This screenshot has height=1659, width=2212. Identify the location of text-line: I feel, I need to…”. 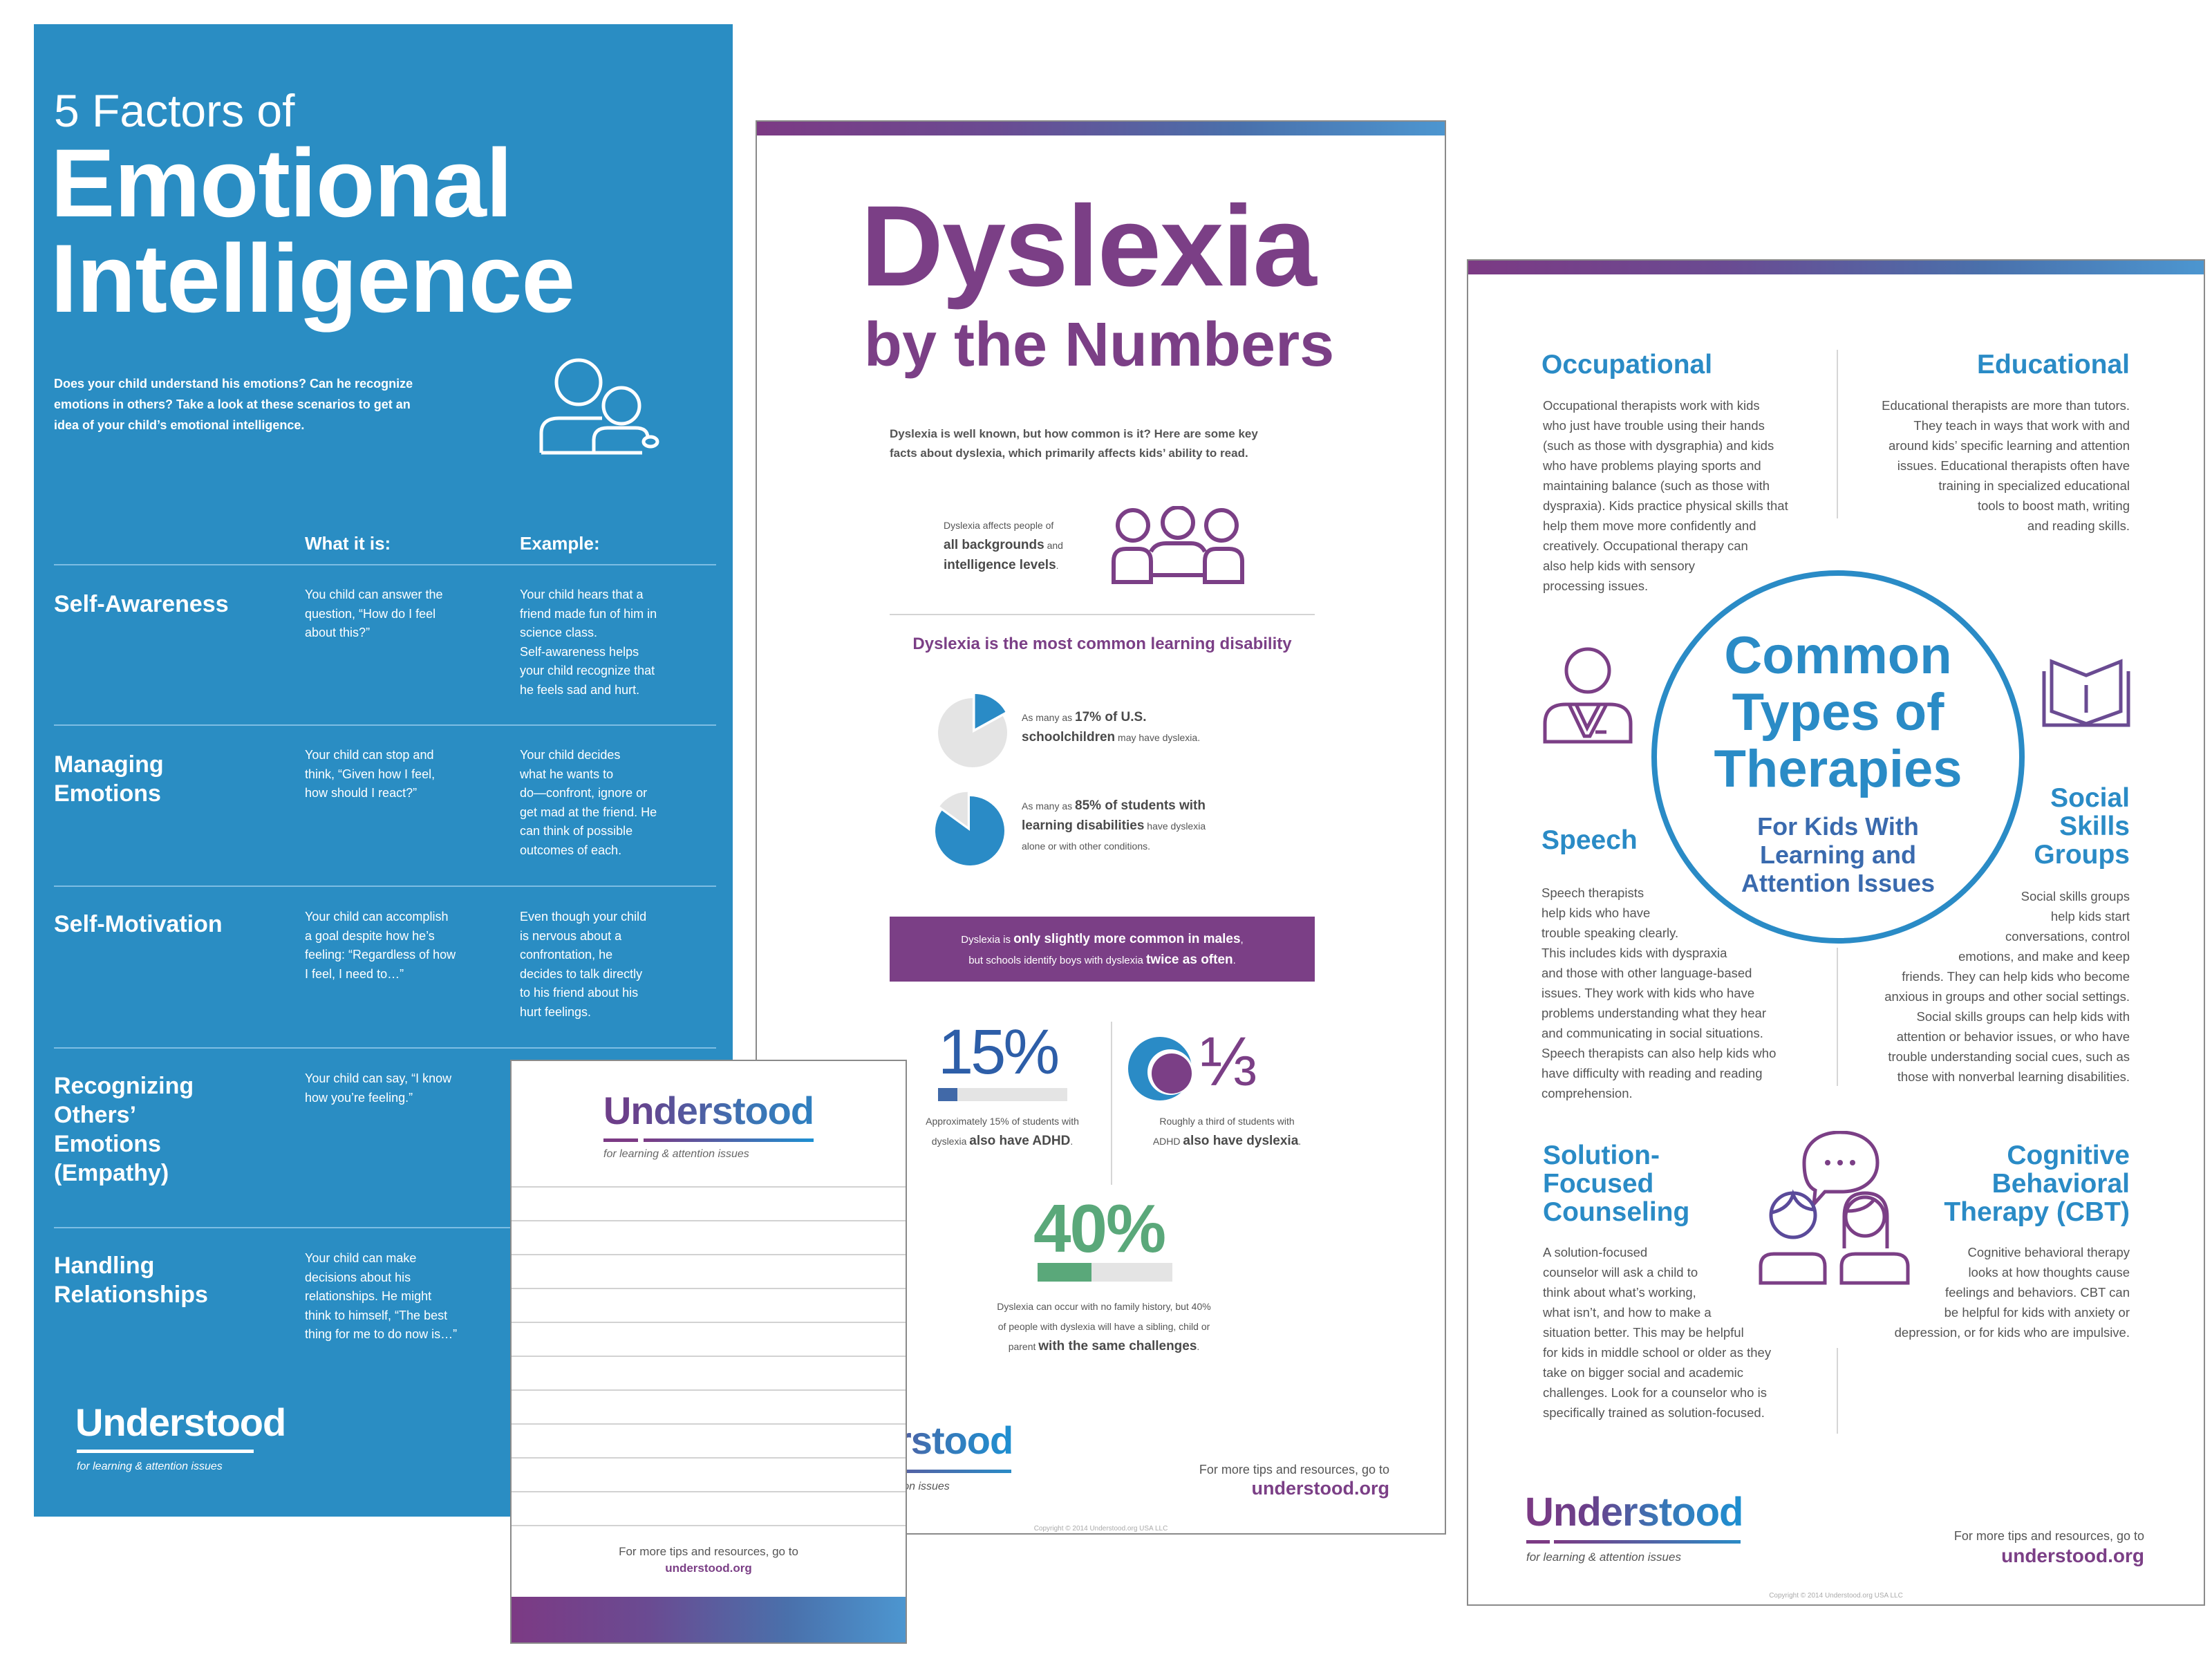
(354, 974).